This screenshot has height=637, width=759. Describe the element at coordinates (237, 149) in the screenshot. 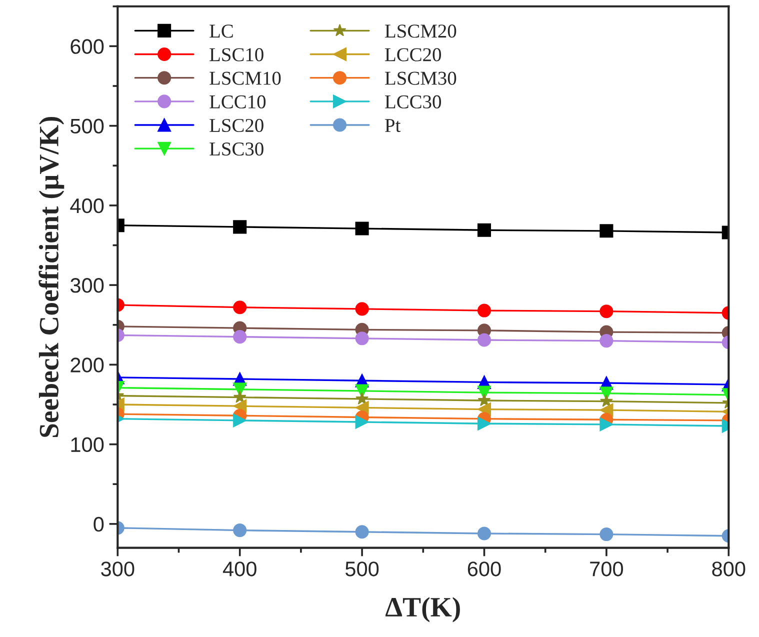

I see `legend-label: LSC30` at that location.